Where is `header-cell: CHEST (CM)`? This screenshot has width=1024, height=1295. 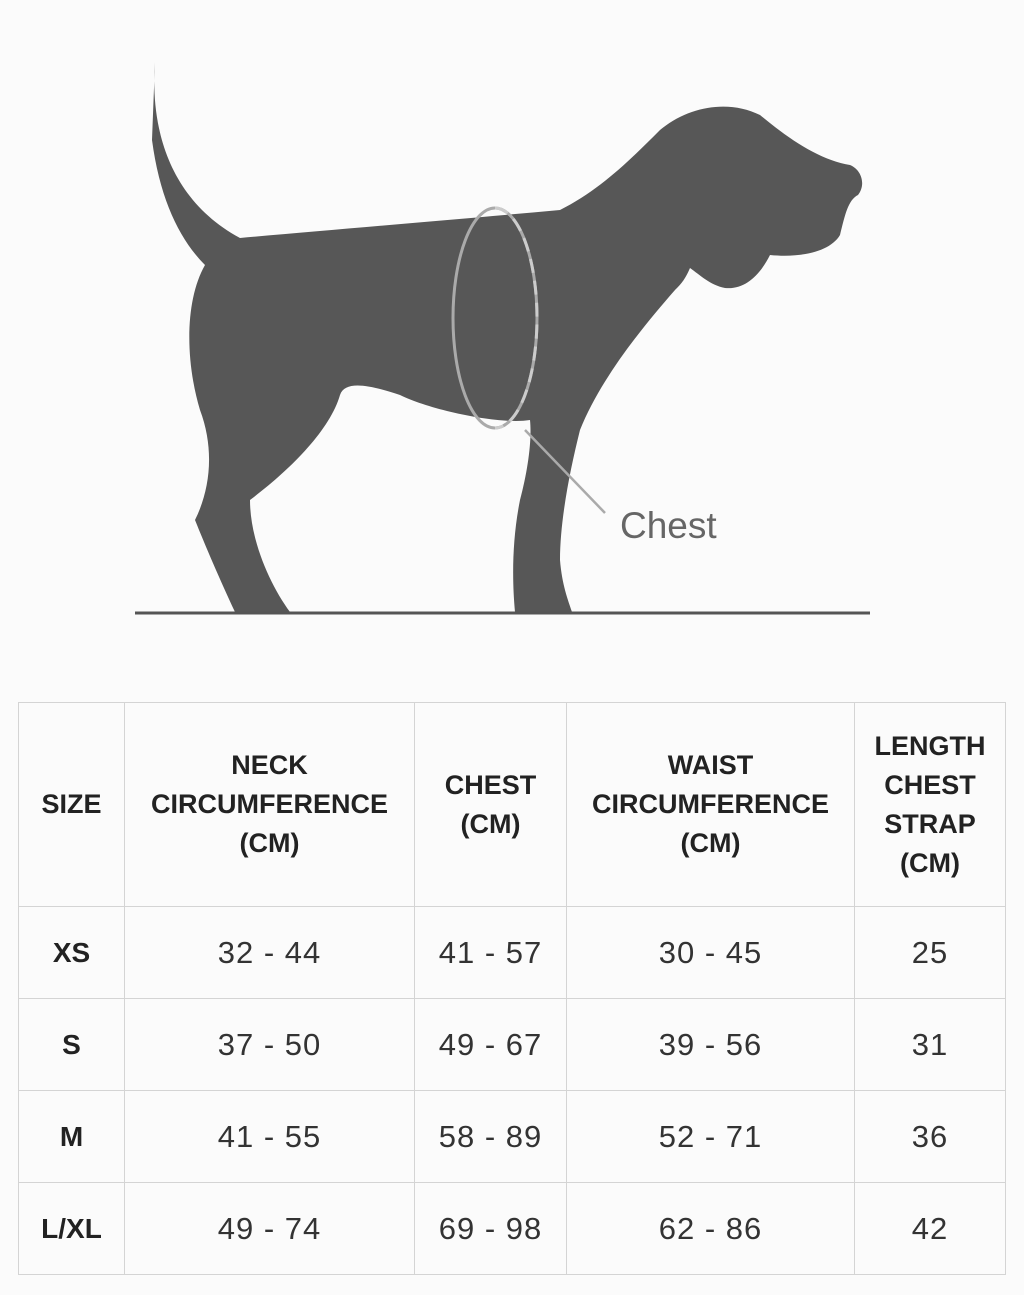
header-cell: CHEST (CM) is located at coordinates (490, 804).